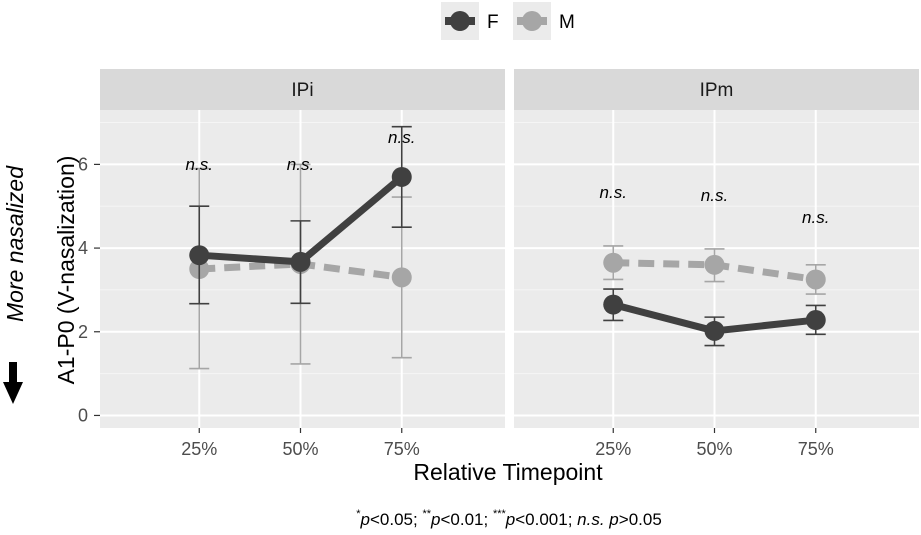 This screenshot has width=921, height=535. I want to click on y-tick-label: 4, so click(83, 248).